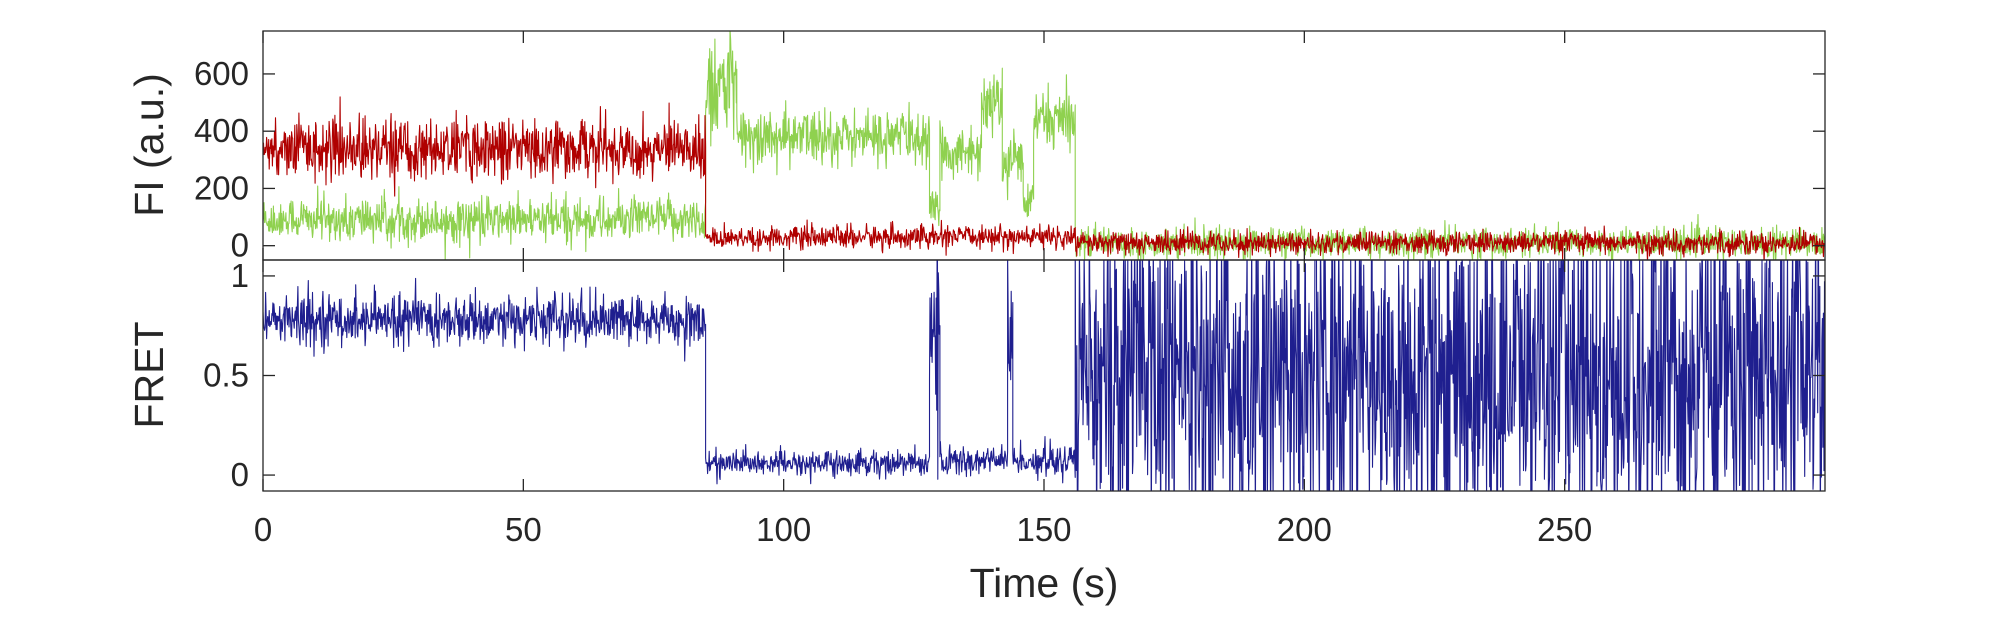  What do you see at coordinates (1304, 529) in the screenshot?
I see `x-tick-label: 200` at bounding box center [1304, 529].